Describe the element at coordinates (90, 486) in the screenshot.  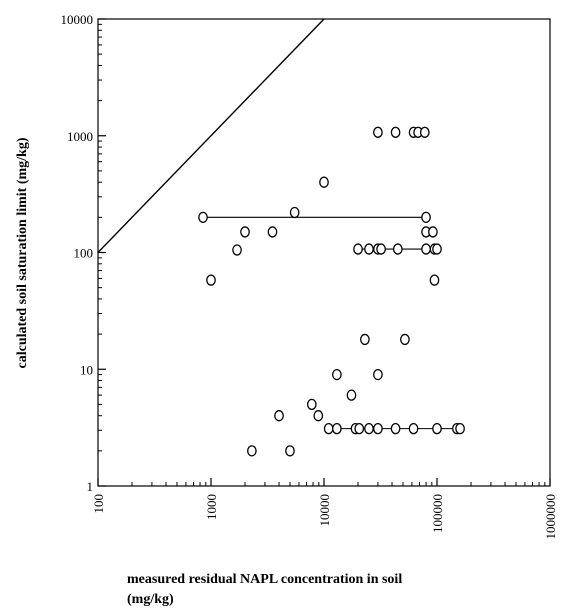
I see `y-tick-label: 1` at that location.